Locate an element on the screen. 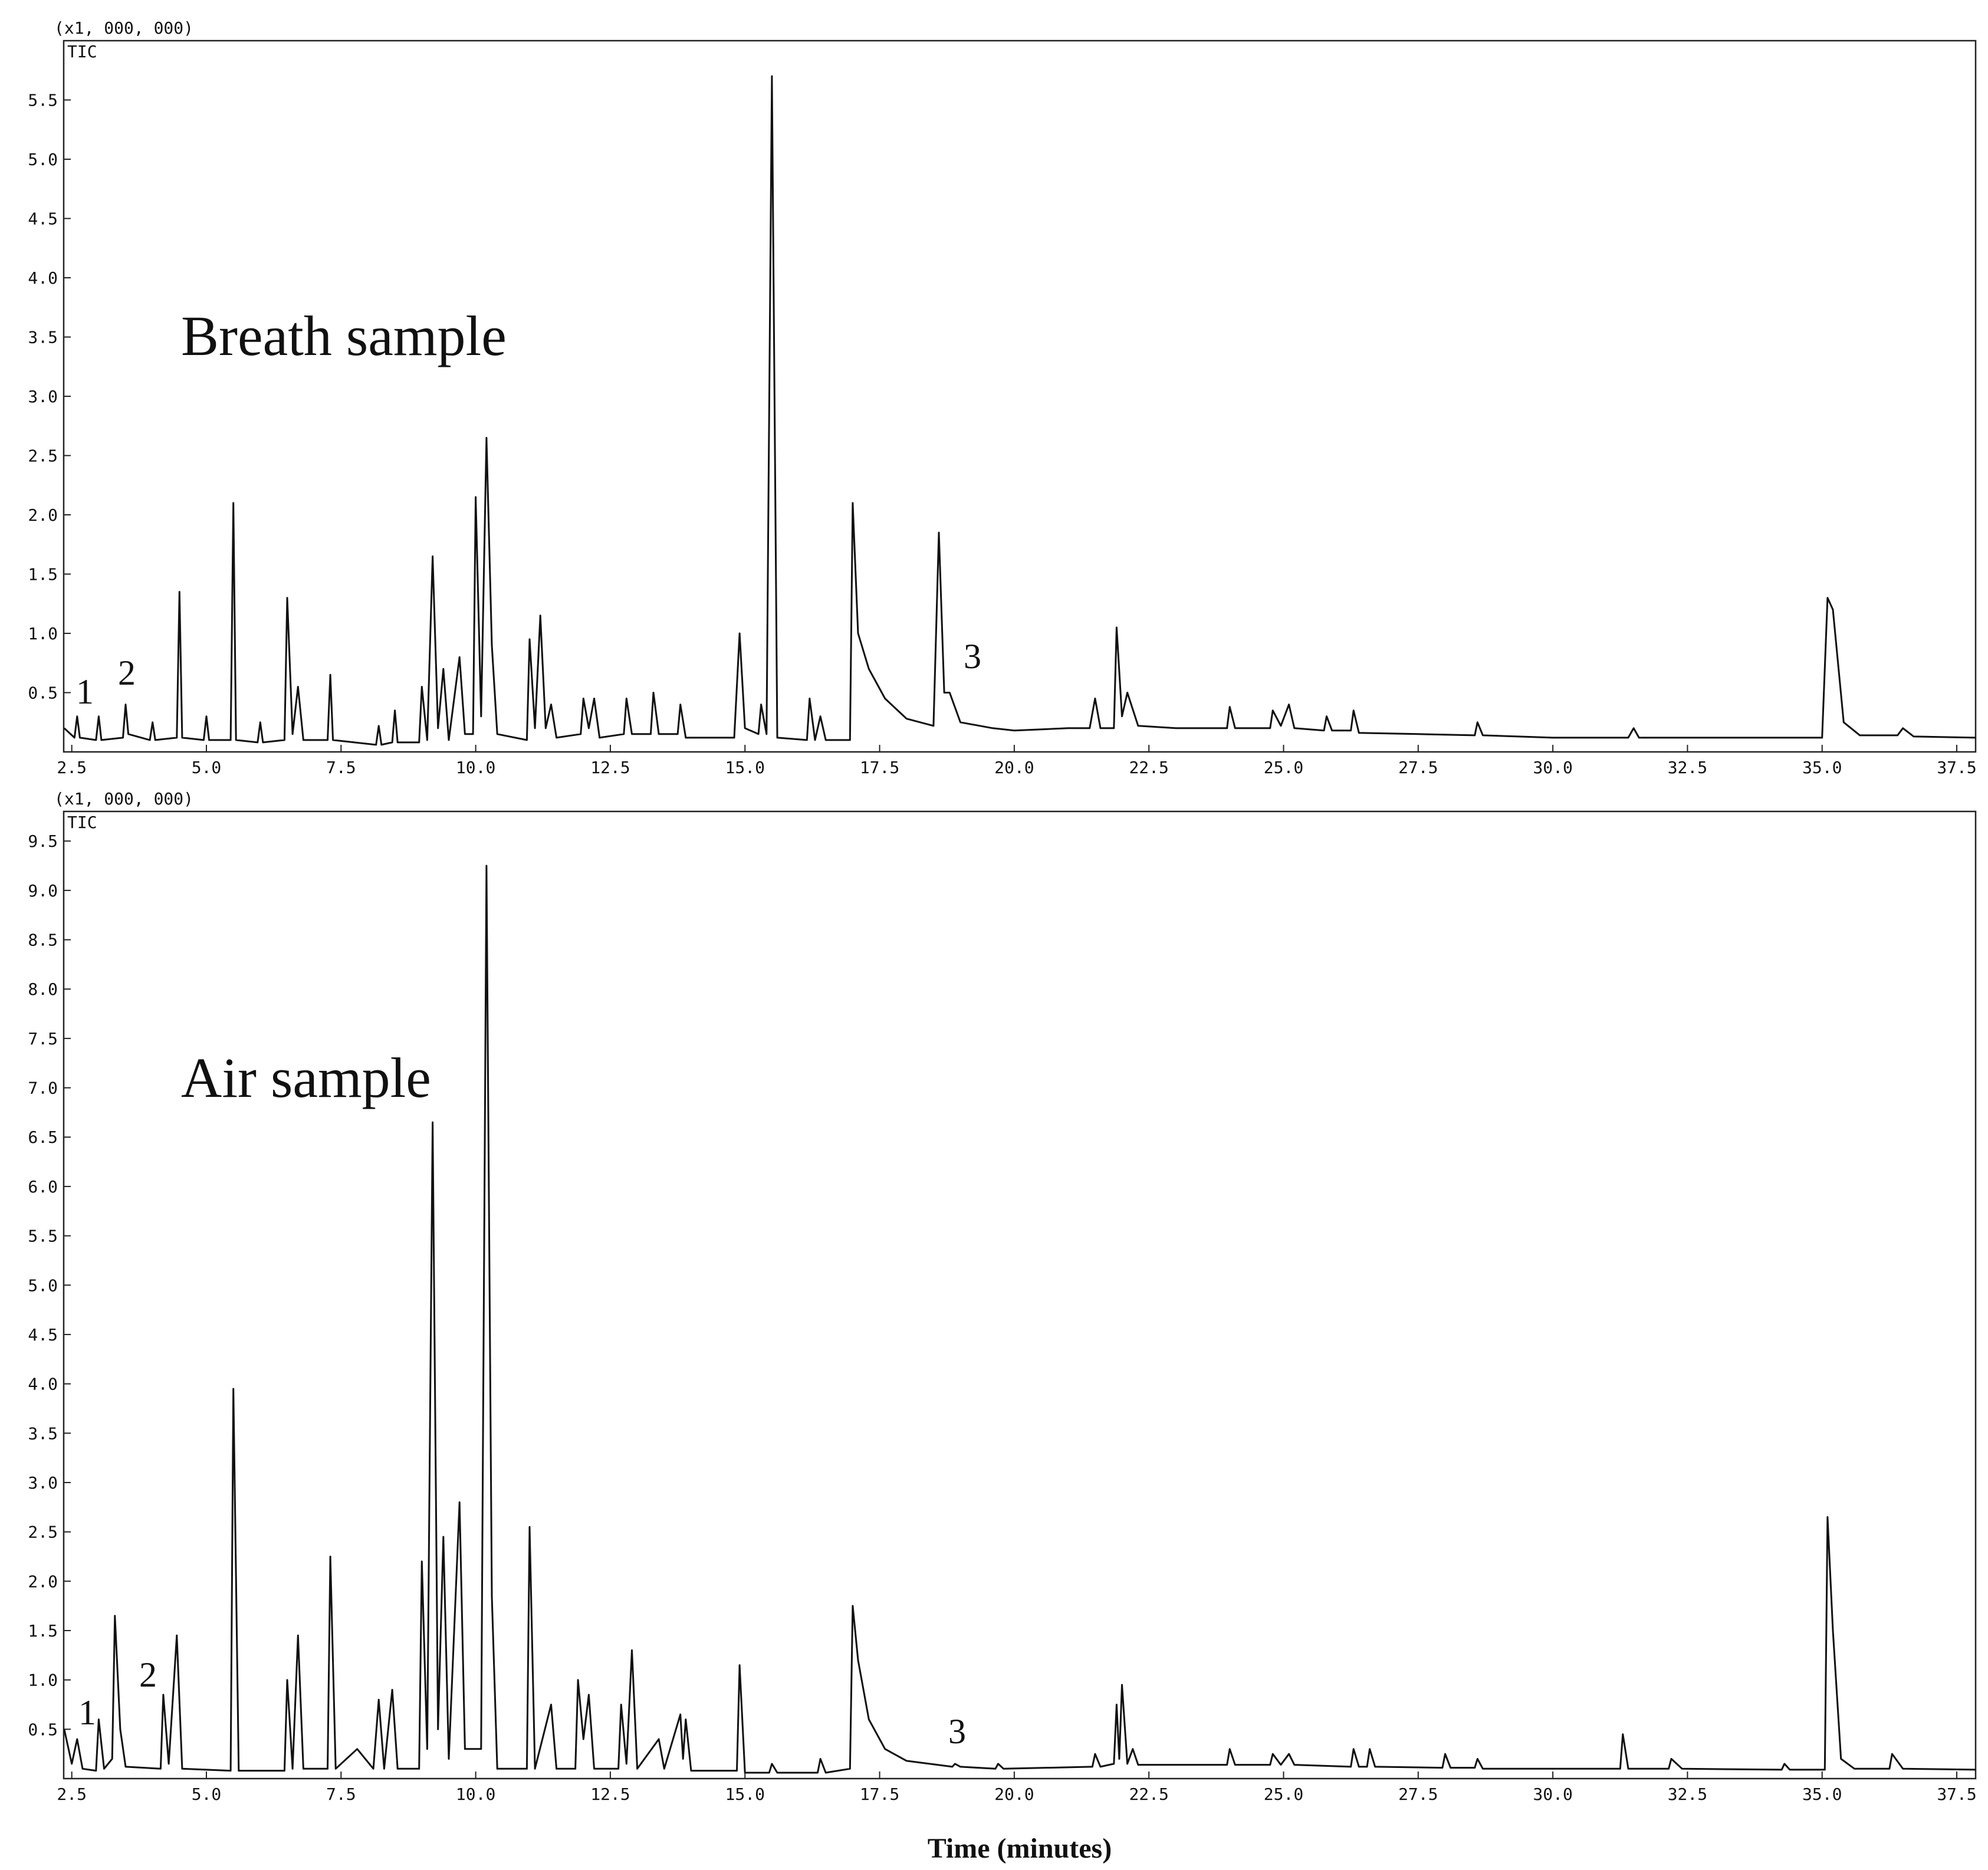  y-tick-label: 9.0 is located at coordinates (43, 891).